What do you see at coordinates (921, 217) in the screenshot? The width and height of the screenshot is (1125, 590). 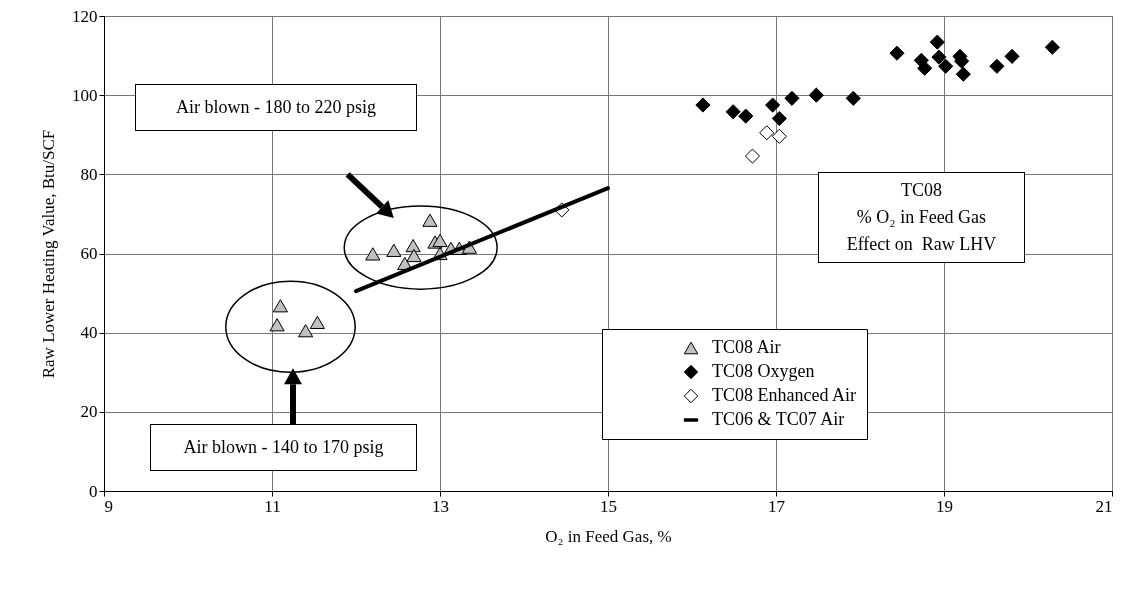 I see `text-box: TC08 % O₂ in Feed Gas Effect on Raw LHV` at bounding box center [921, 217].